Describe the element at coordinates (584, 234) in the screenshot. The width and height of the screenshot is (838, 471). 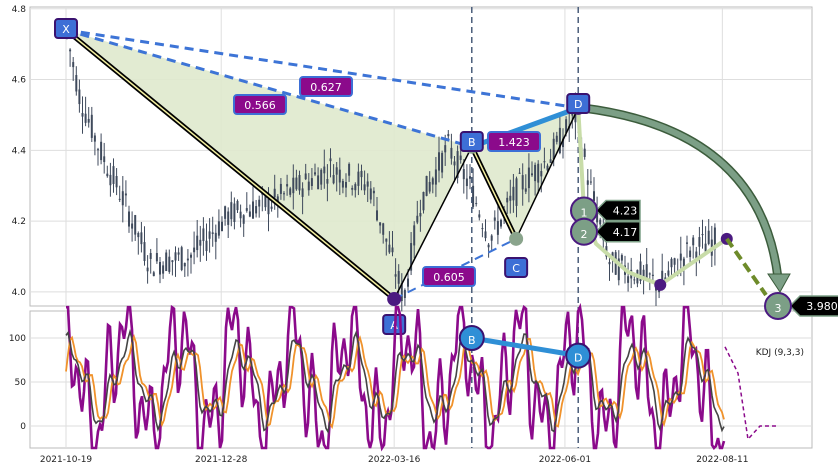
I see `target-number: 2` at that location.